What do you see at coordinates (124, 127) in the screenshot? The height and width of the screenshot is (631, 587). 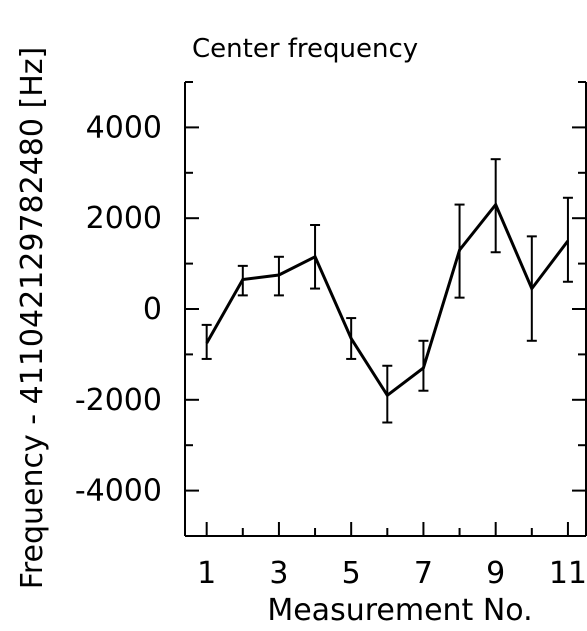 I see `y-tick-label: 4000` at bounding box center [124, 127].